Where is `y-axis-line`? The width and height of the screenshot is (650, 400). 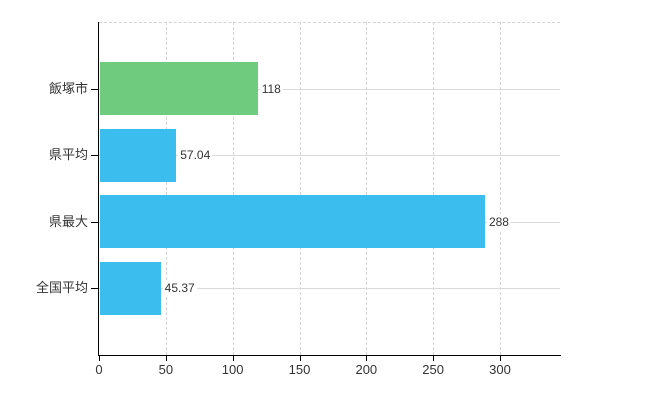 y-axis-line is located at coordinates (98, 189).